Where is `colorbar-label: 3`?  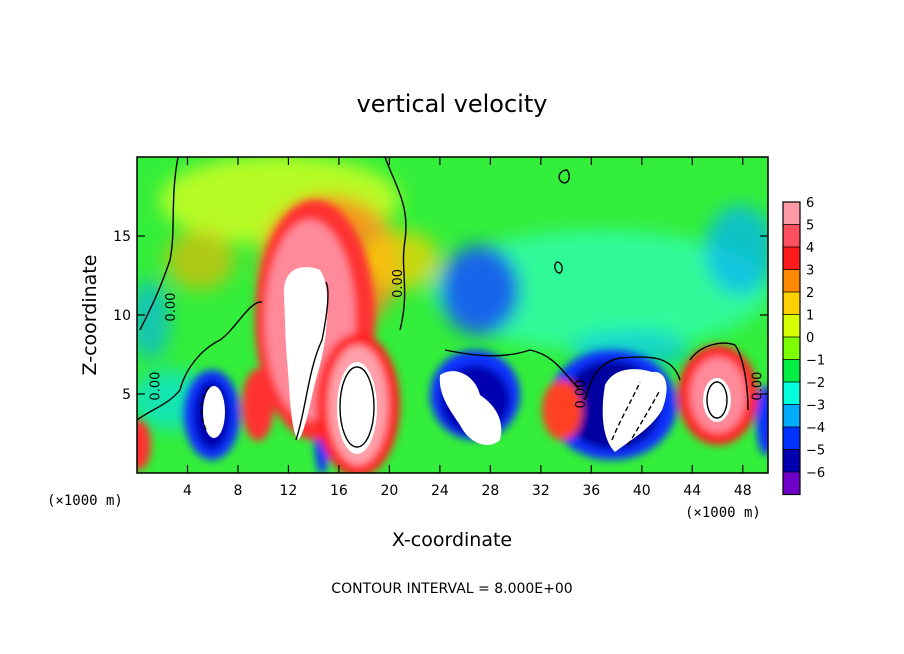
colorbar-label: 3 is located at coordinates (810, 271).